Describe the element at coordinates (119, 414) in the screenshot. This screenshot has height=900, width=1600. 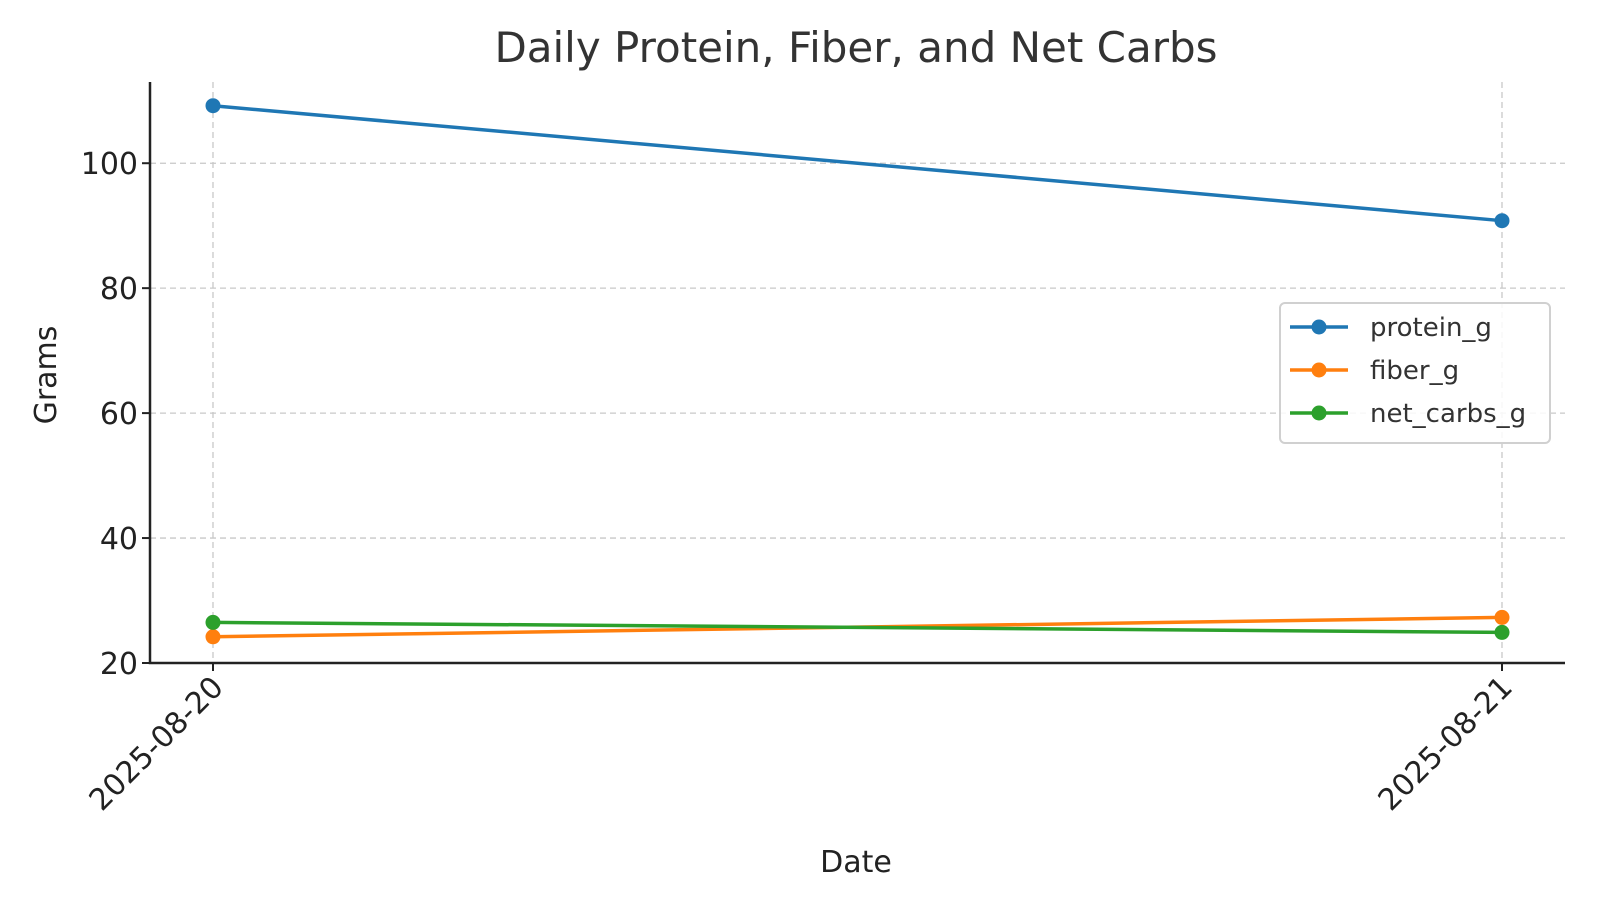
I see `y-tick-label: 60` at that location.